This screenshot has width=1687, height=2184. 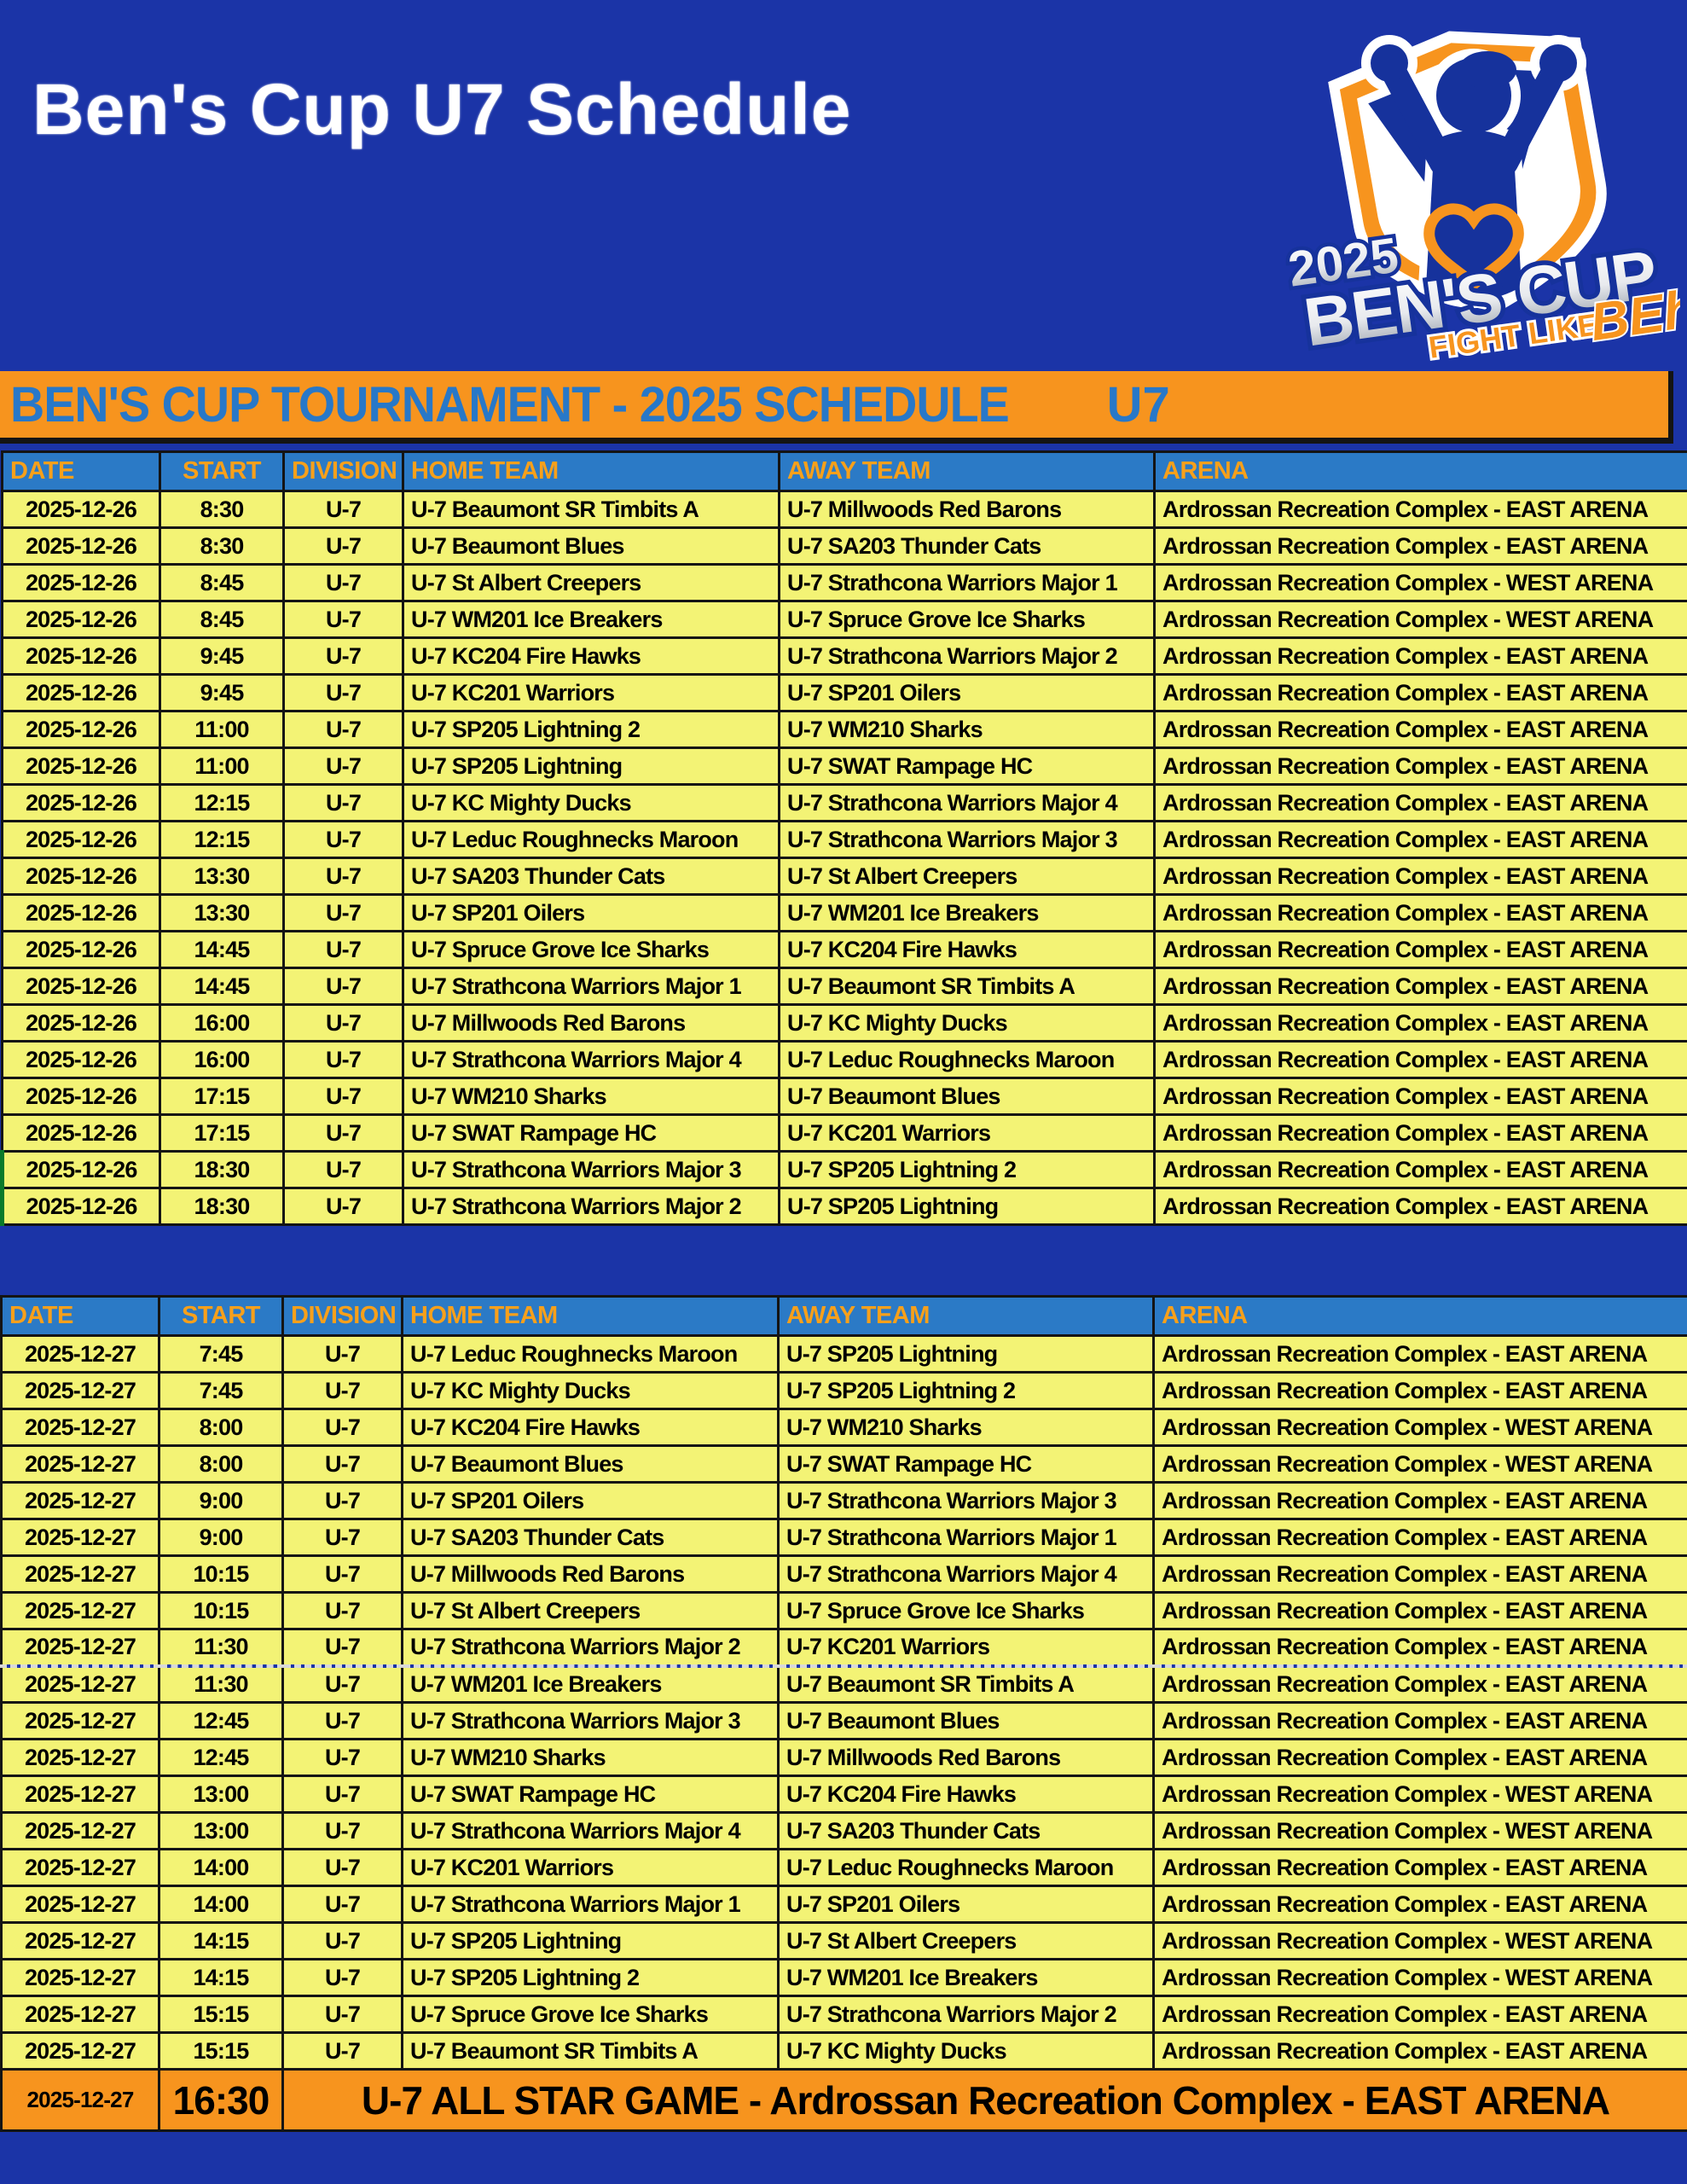 I want to click on cell-away-team: U-7 WM201 Ice Breakers, so click(x=966, y=1978).